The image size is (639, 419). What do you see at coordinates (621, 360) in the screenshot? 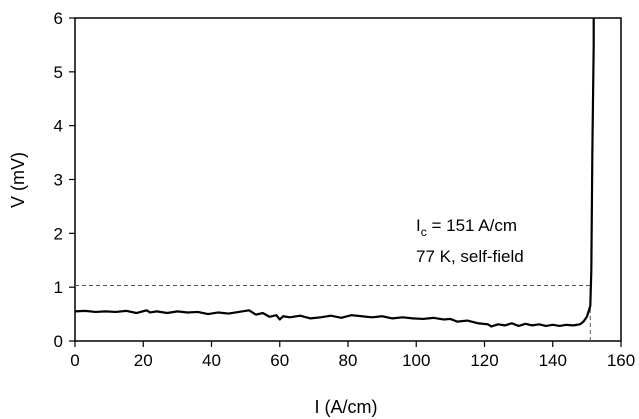
I see `x-tick-label: 160` at bounding box center [621, 360].